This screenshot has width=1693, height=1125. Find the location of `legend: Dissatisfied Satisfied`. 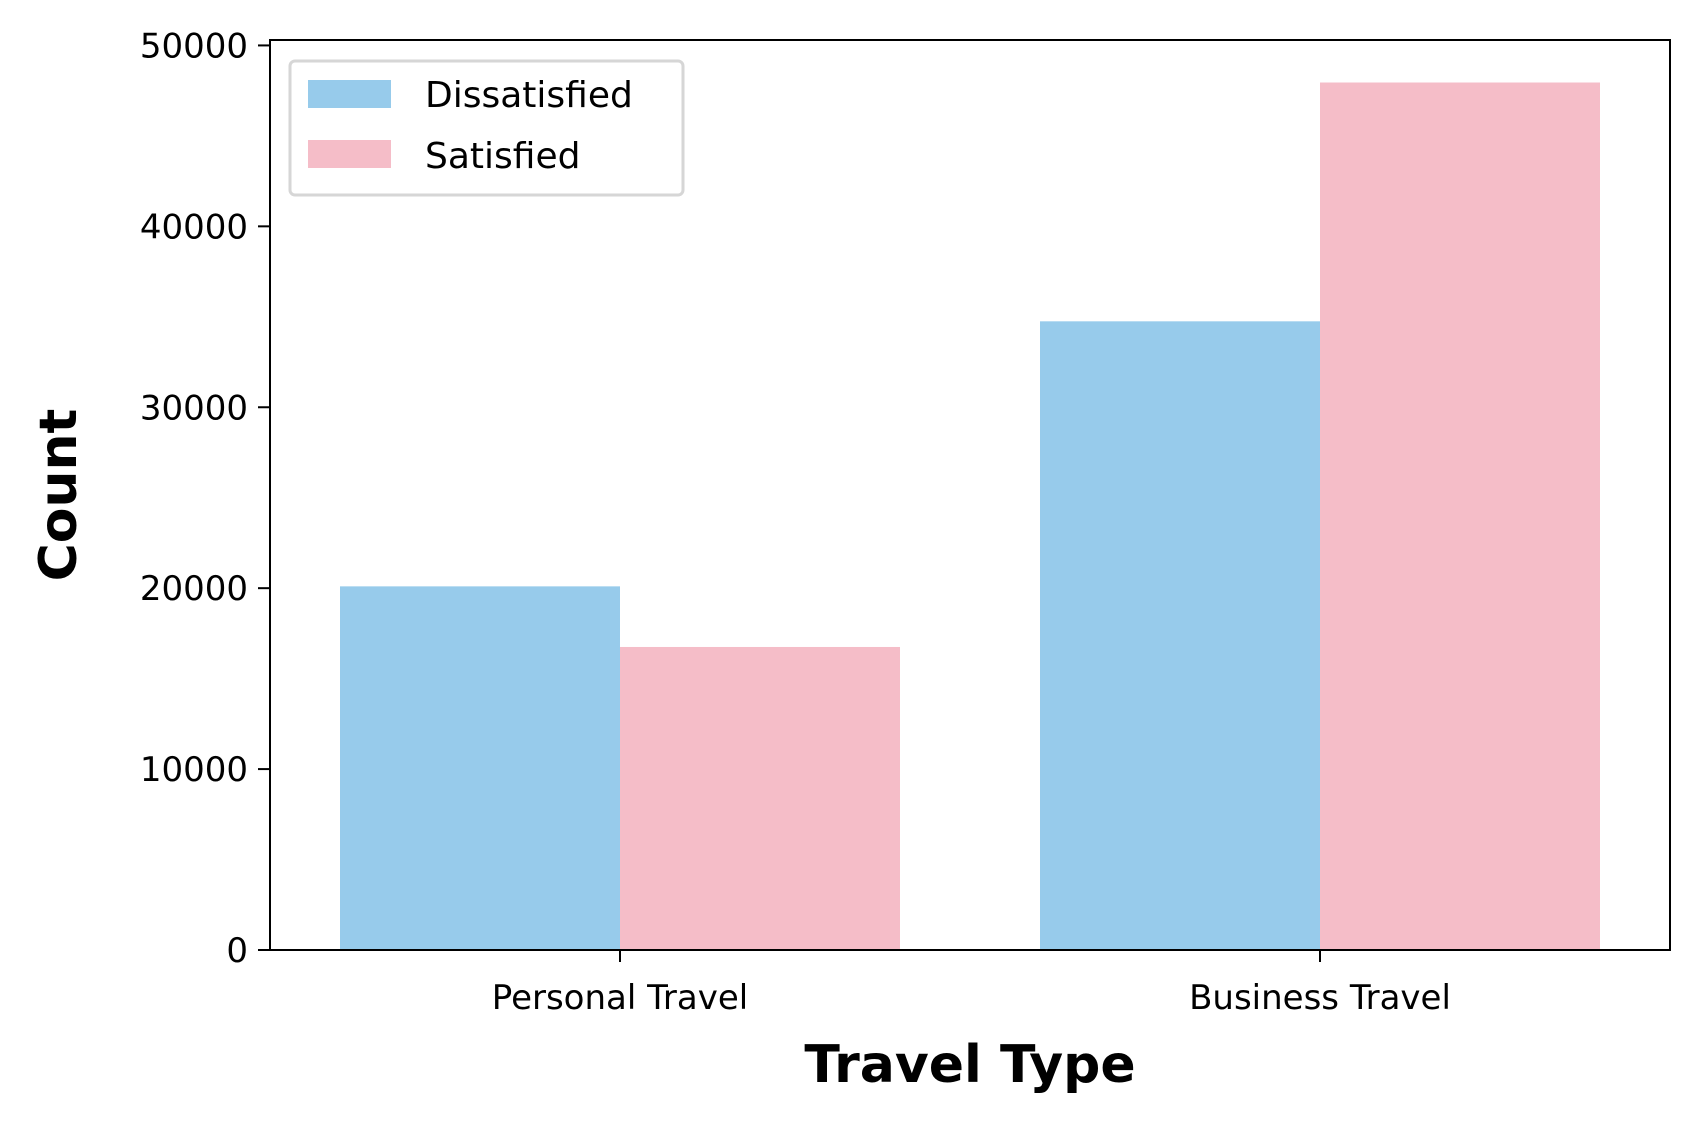

legend: Dissatisfied Satisfied is located at coordinates (486, 128).